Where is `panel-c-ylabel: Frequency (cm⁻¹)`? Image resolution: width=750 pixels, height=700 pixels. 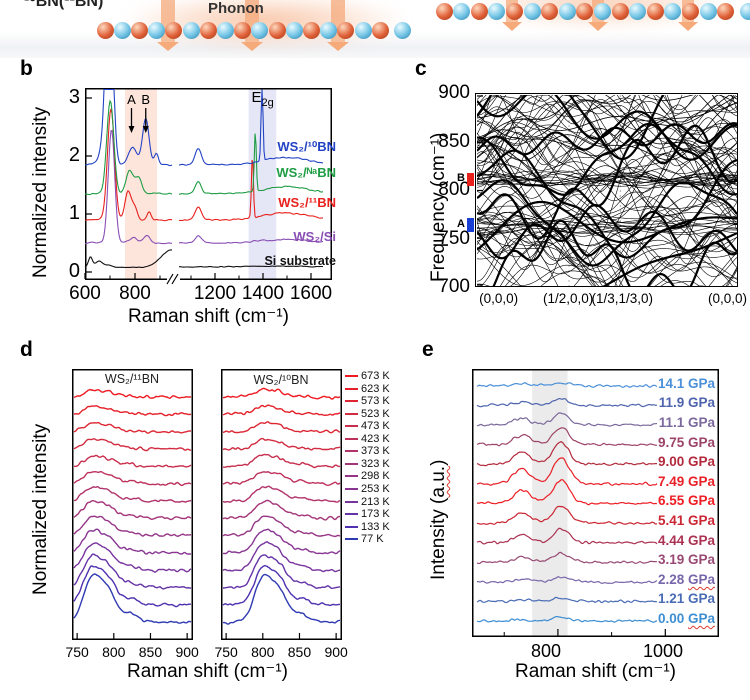
panel-c-ylabel: Frequency (cm⁻¹) is located at coordinates (438, 207).